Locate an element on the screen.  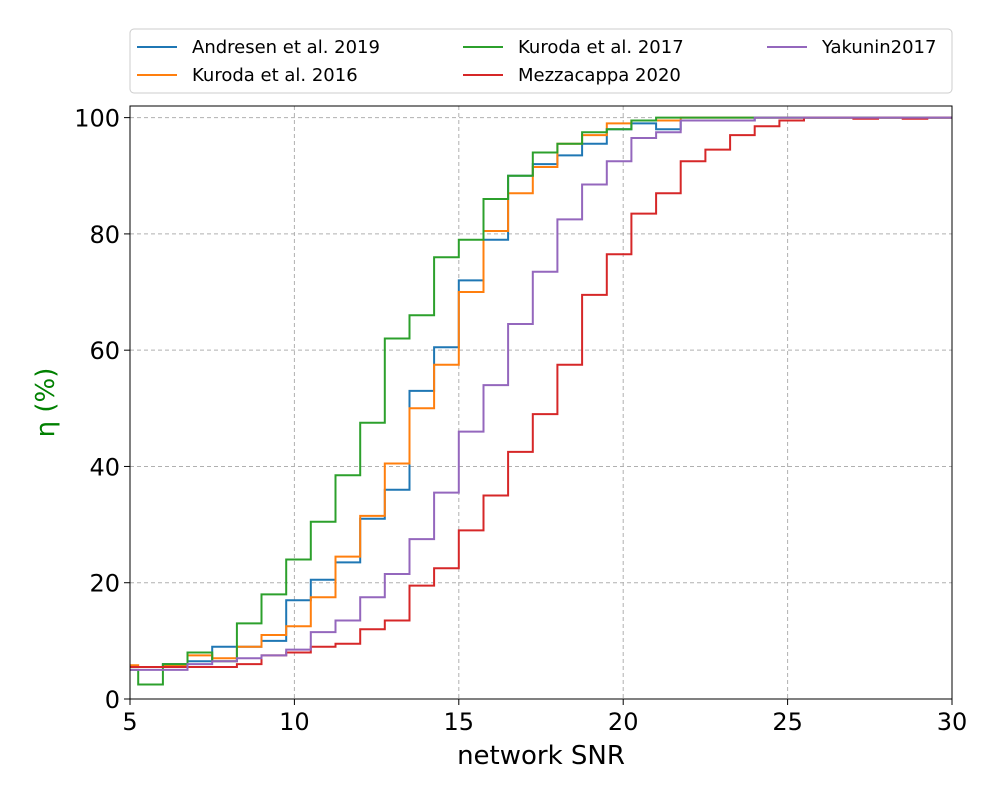
x-tick-label: 20 is located at coordinates (623, 722).